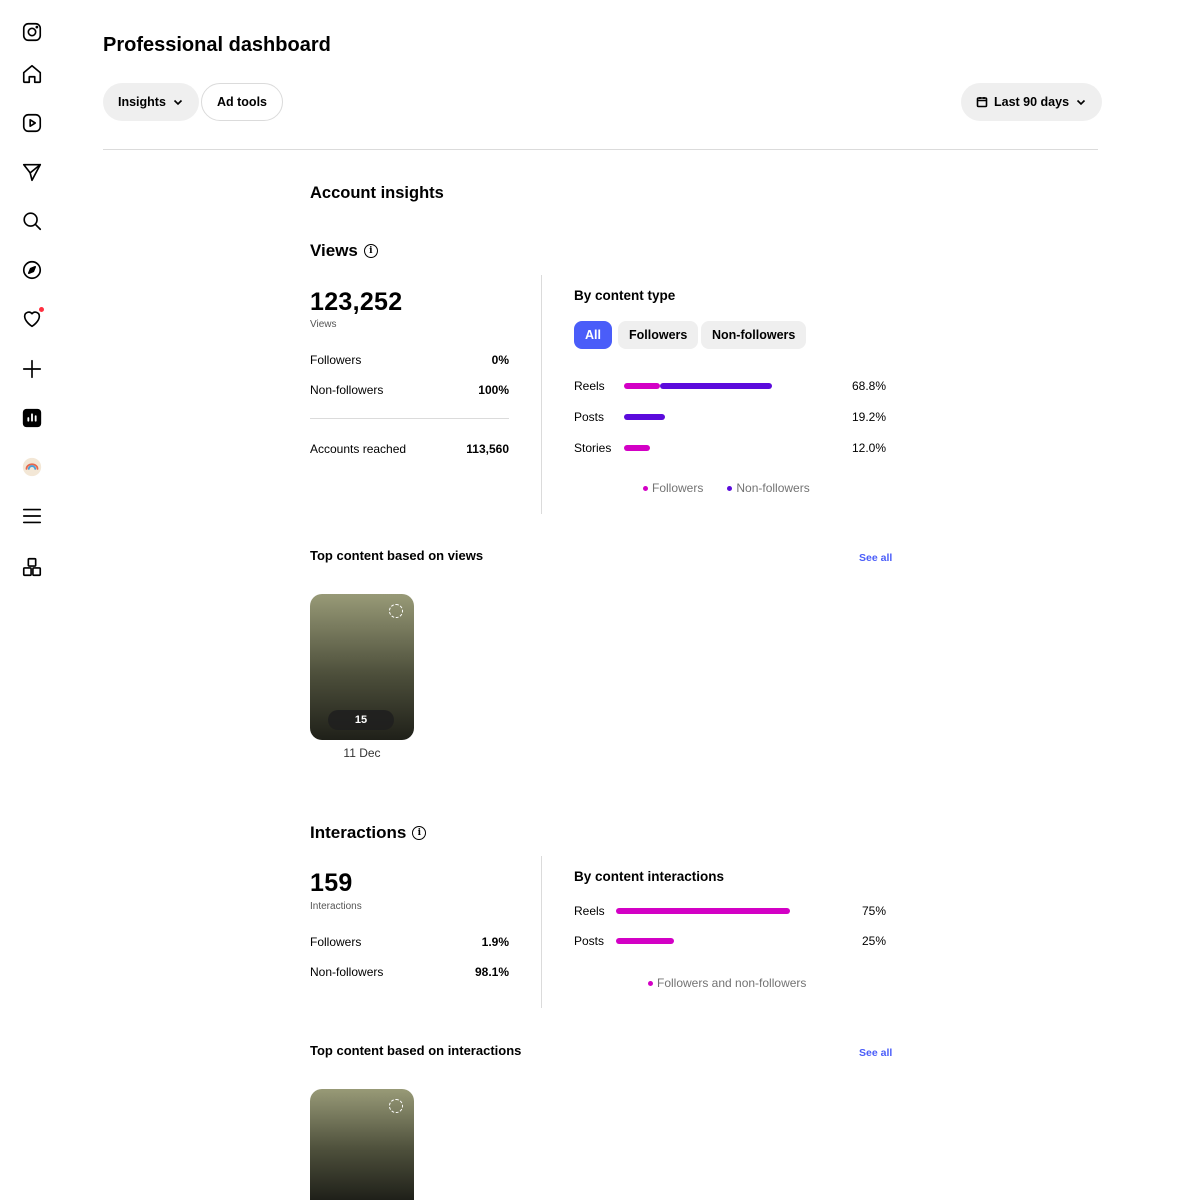 The width and height of the screenshot is (1200, 1200). What do you see at coordinates (32, 516) in the screenshot?
I see `menu-icon` at bounding box center [32, 516].